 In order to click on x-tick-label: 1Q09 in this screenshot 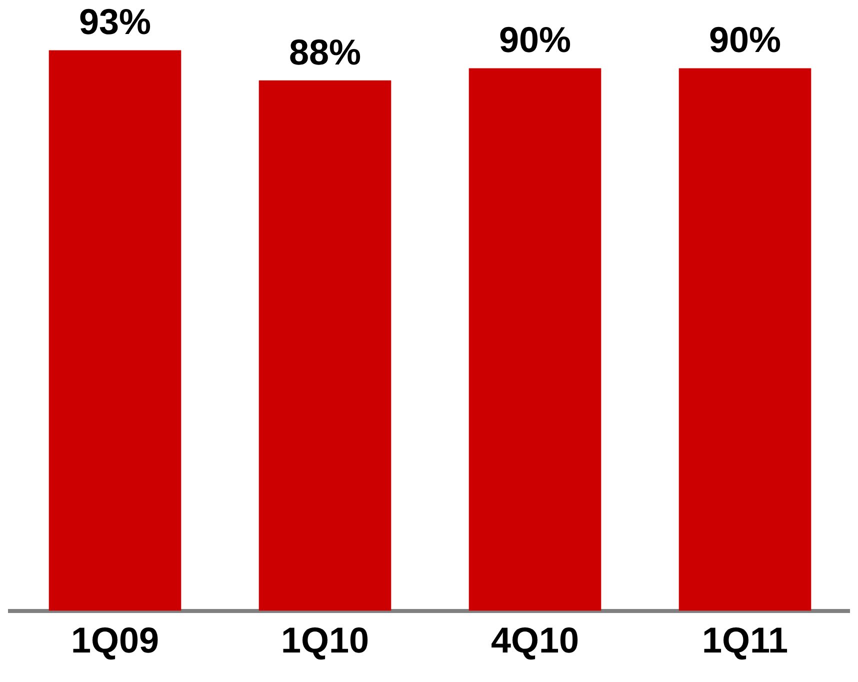, I will do `click(115, 639)`.